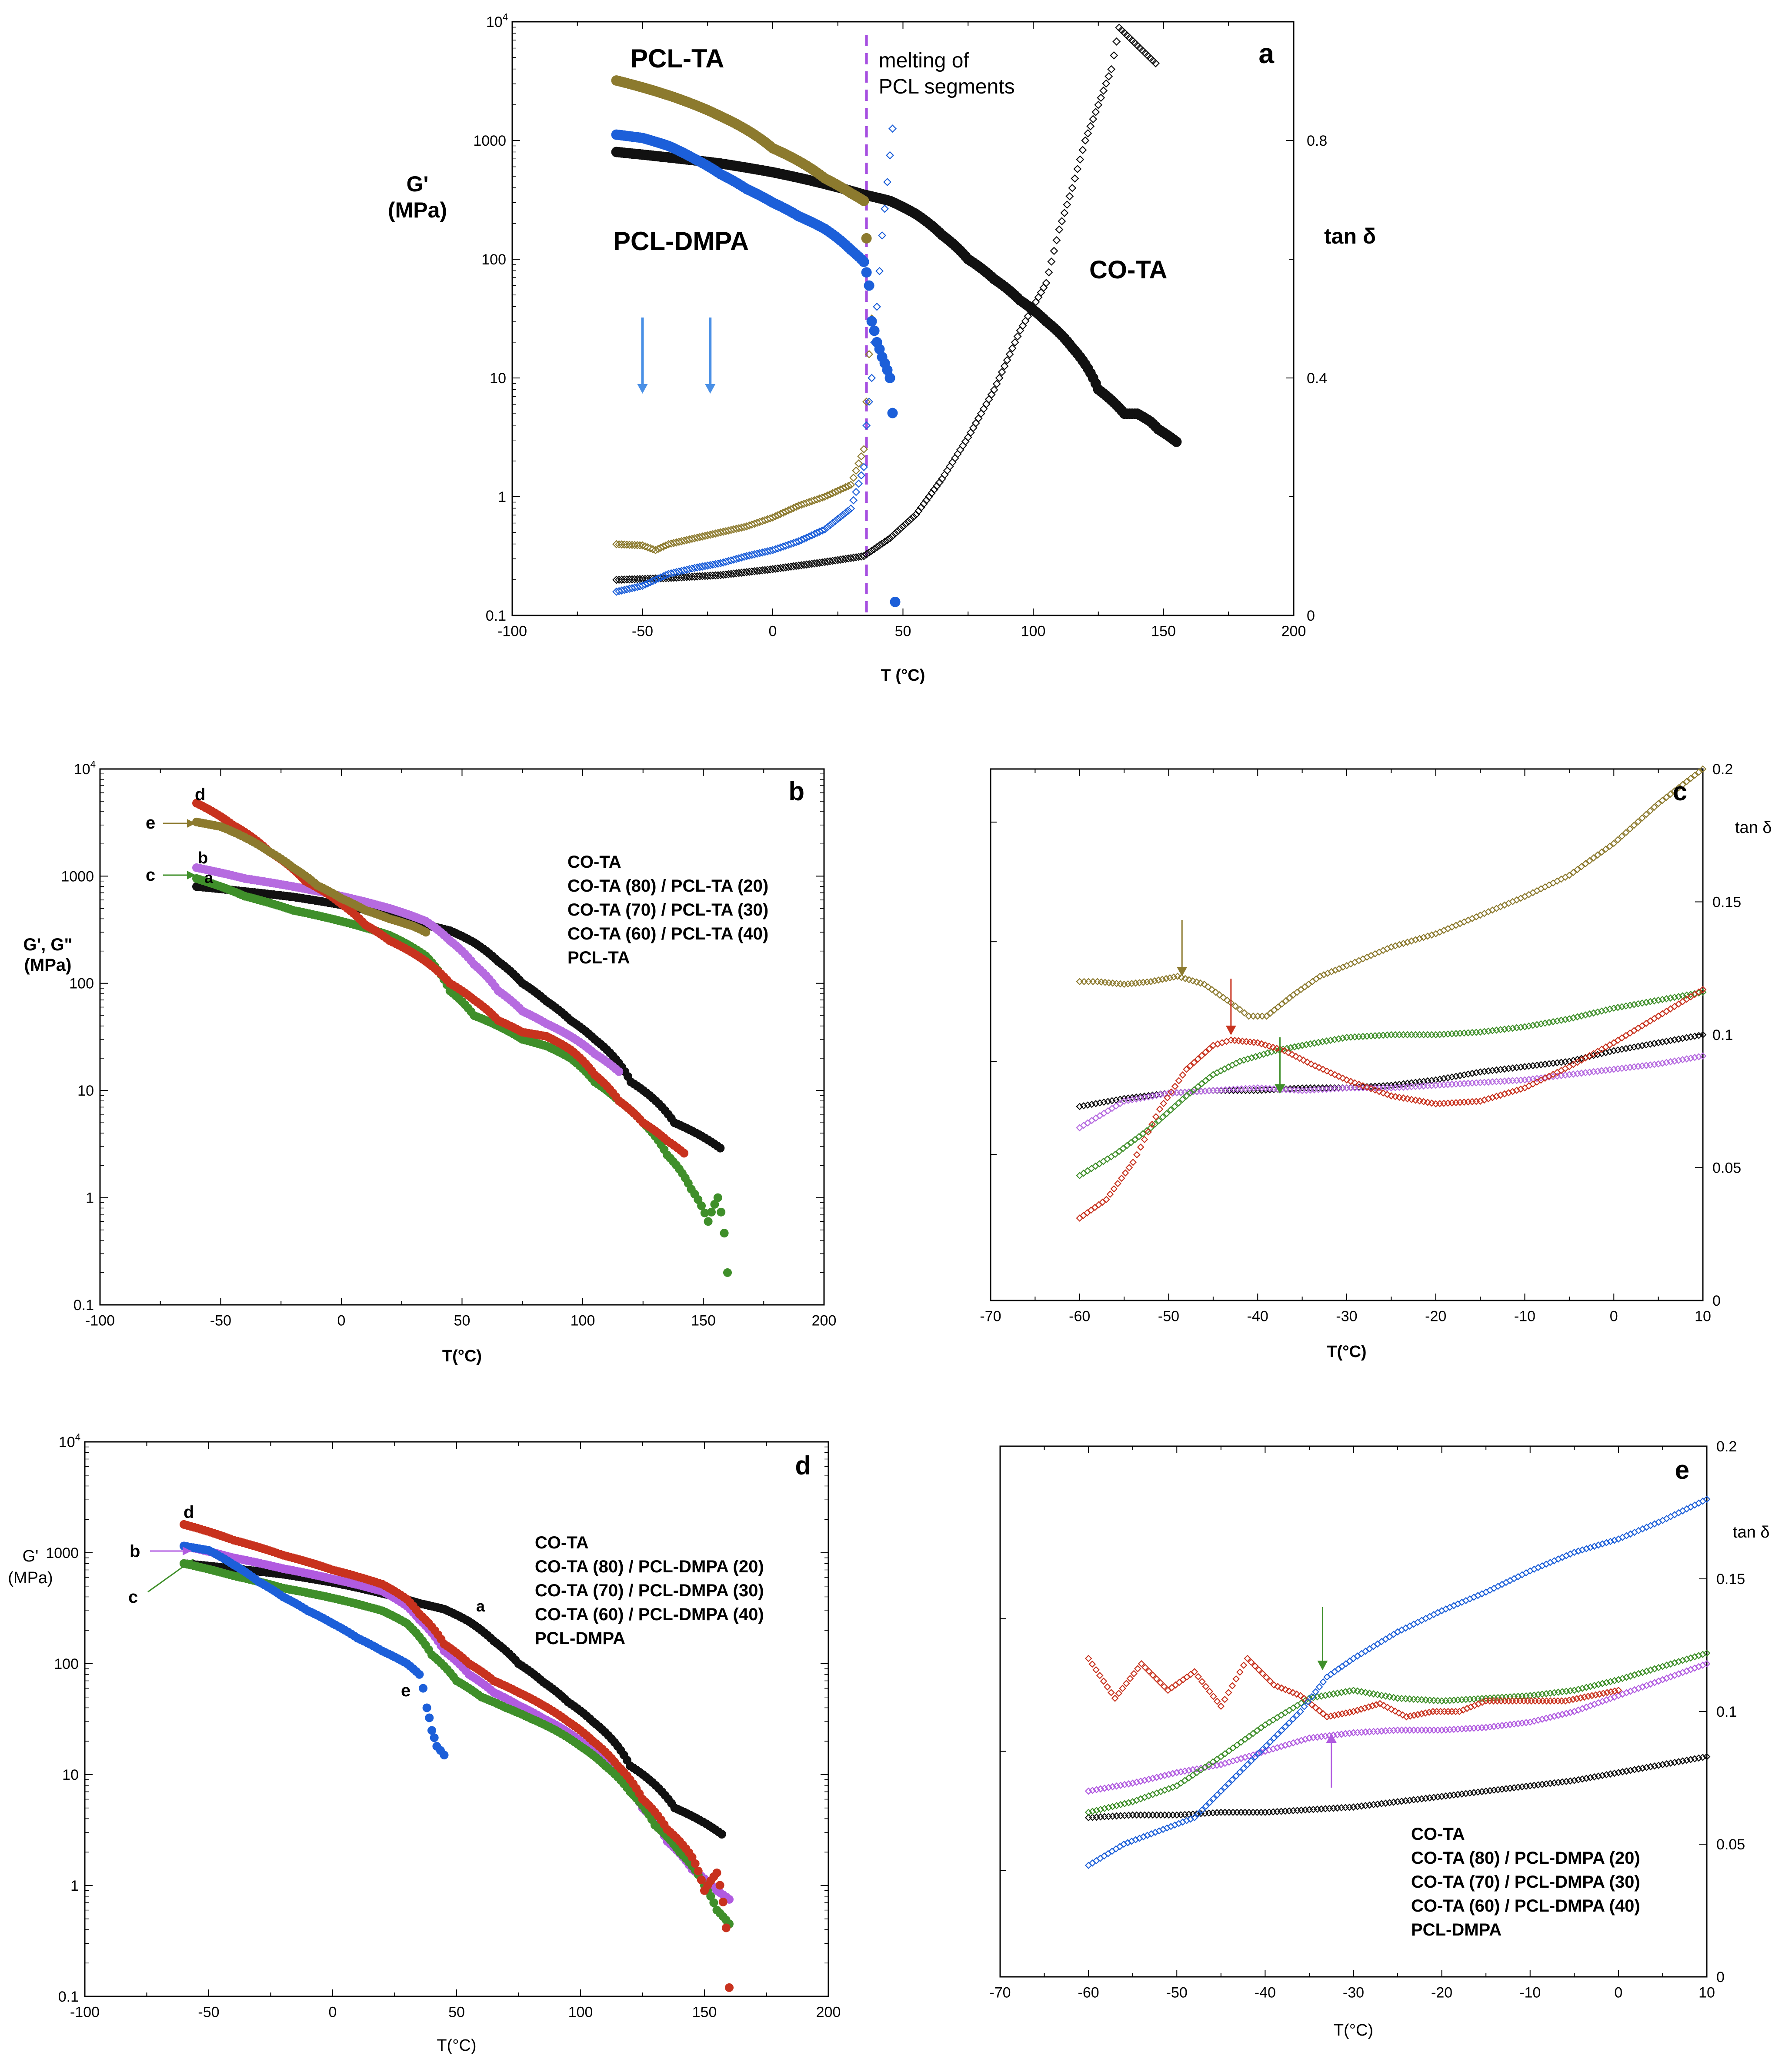 The image size is (1792, 2066). Describe the element at coordinates (583, 1321) in the screenshot. I see `x-tick-label: 100` at that location.